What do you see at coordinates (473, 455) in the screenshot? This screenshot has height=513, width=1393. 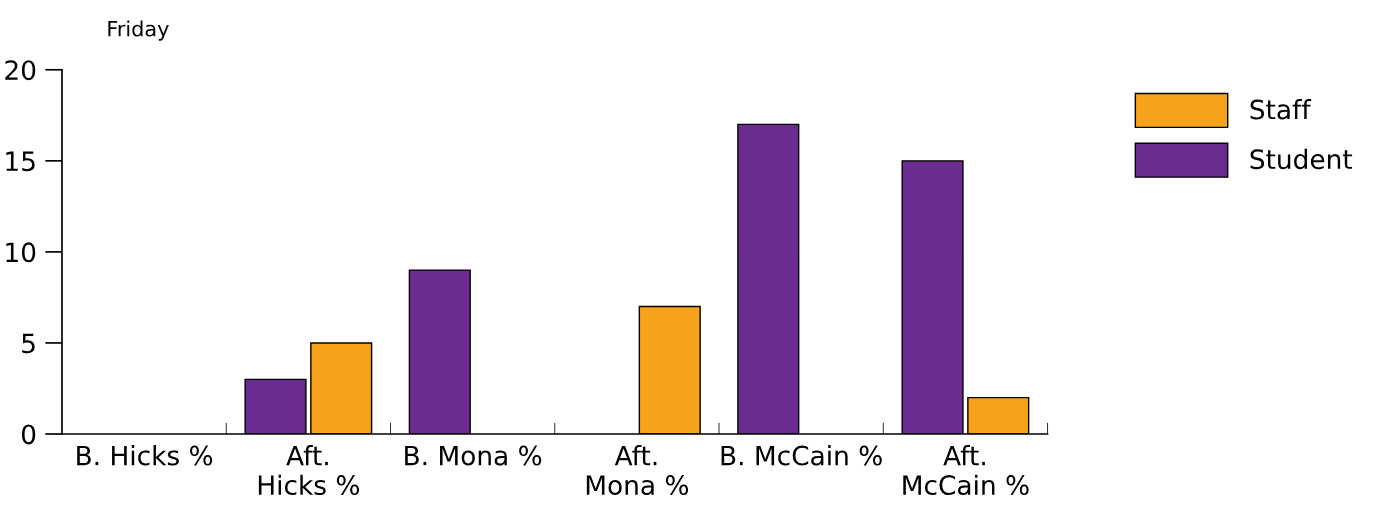 I see `x-tick-label: B. Mona %` at bounding box center [473, 455].